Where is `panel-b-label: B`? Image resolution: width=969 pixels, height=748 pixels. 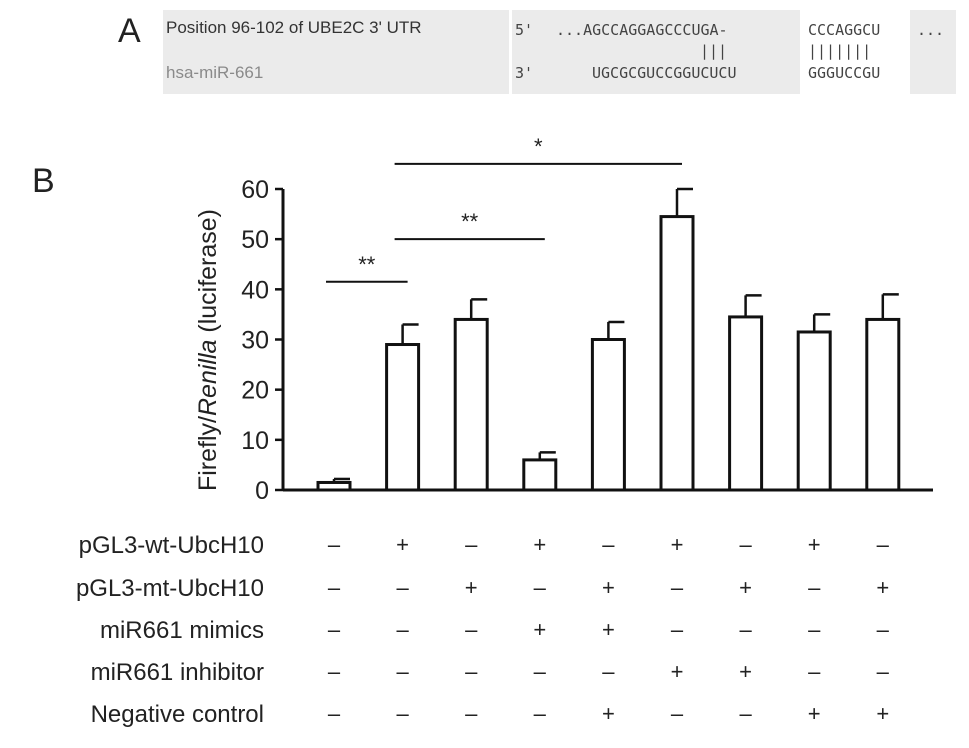
panel-b-label: B is located at coordinates (43, 181).